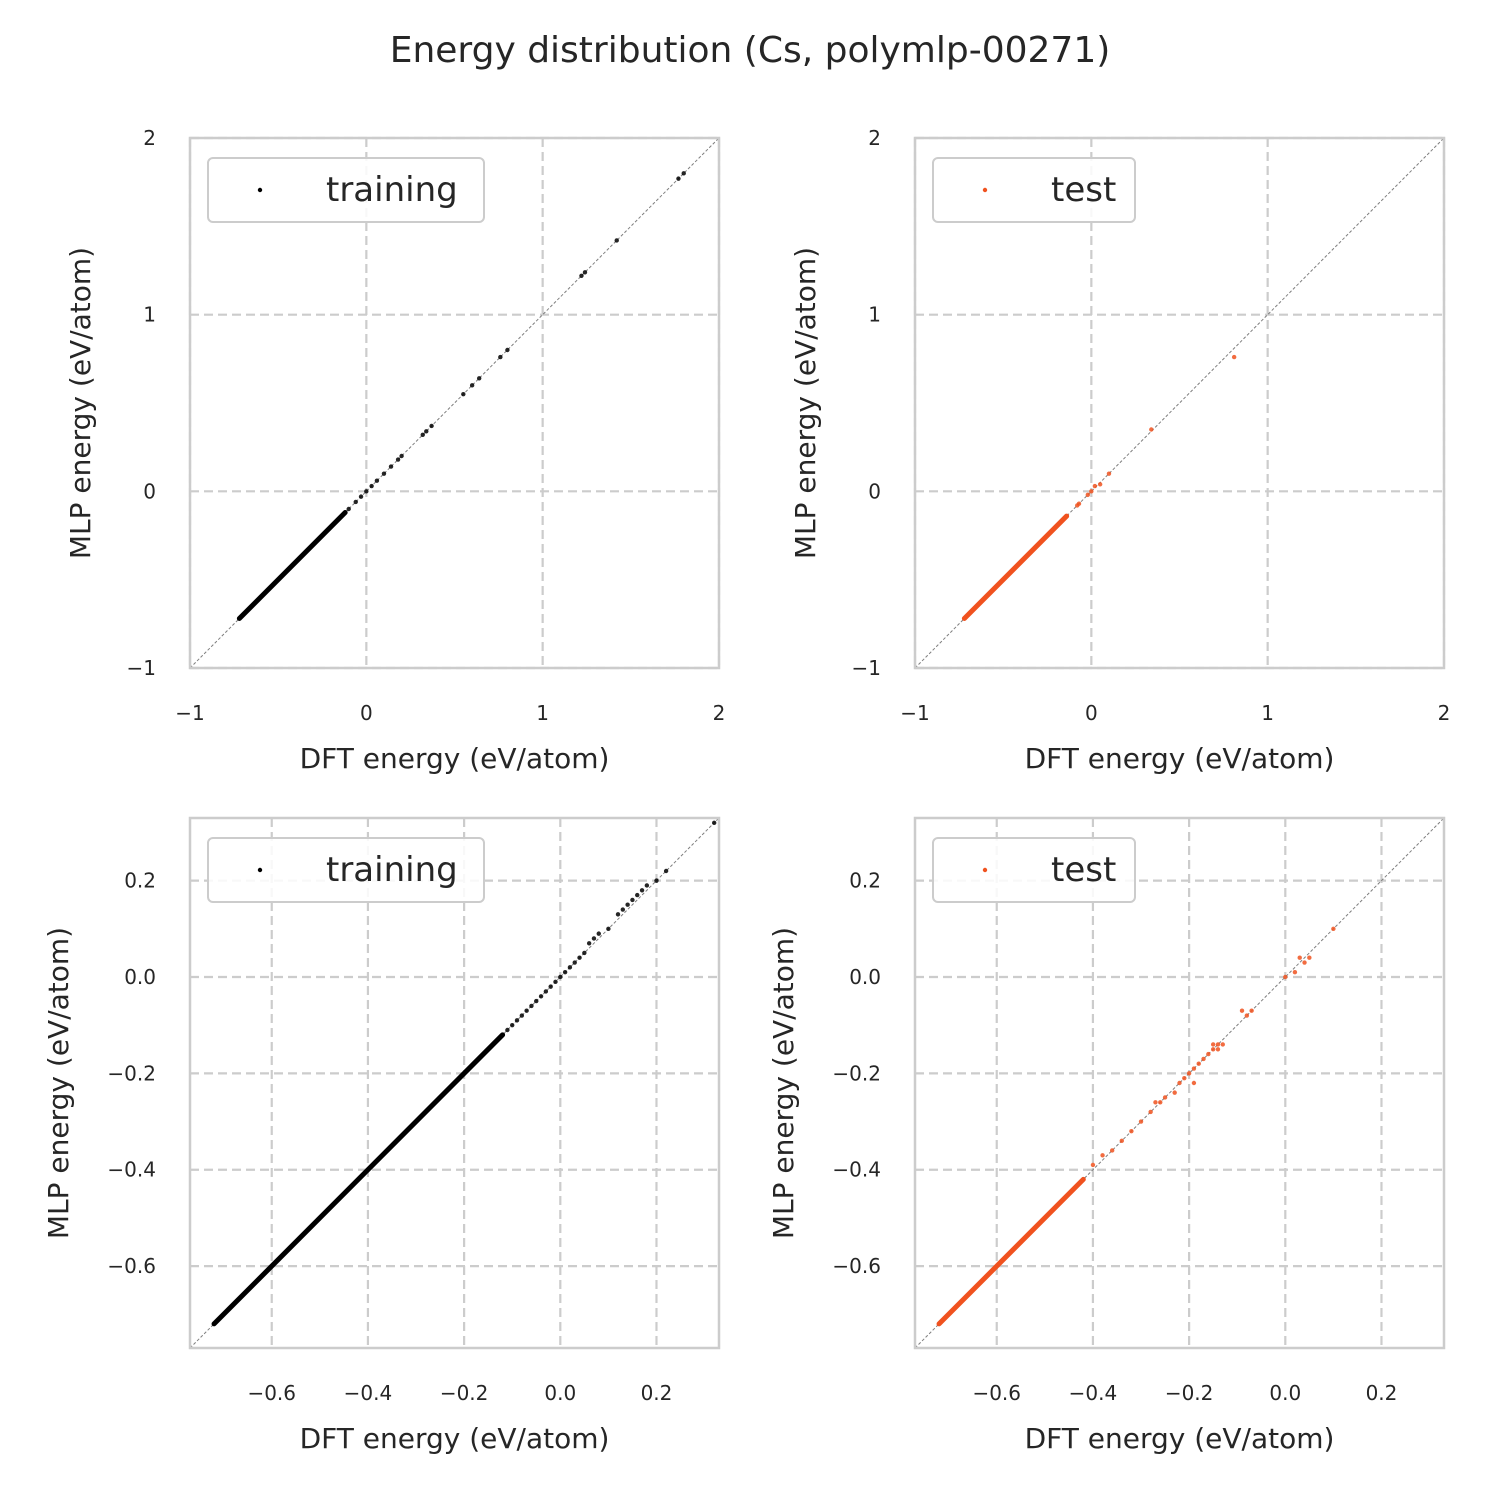 The width and height of the screenshot is (1500, 1505). I want to click on legend: test, so click(1034, 870).